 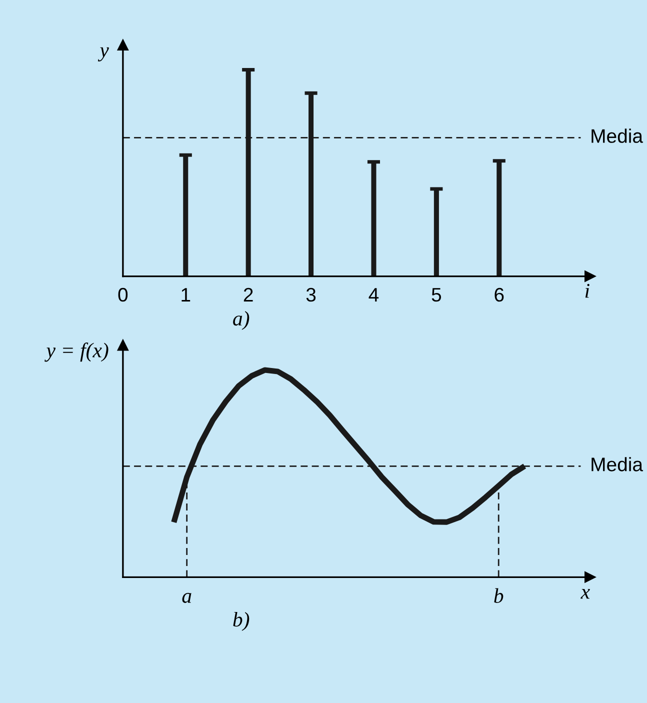 I want to click on x-tick-label: 3, so click(x=311, y=295).